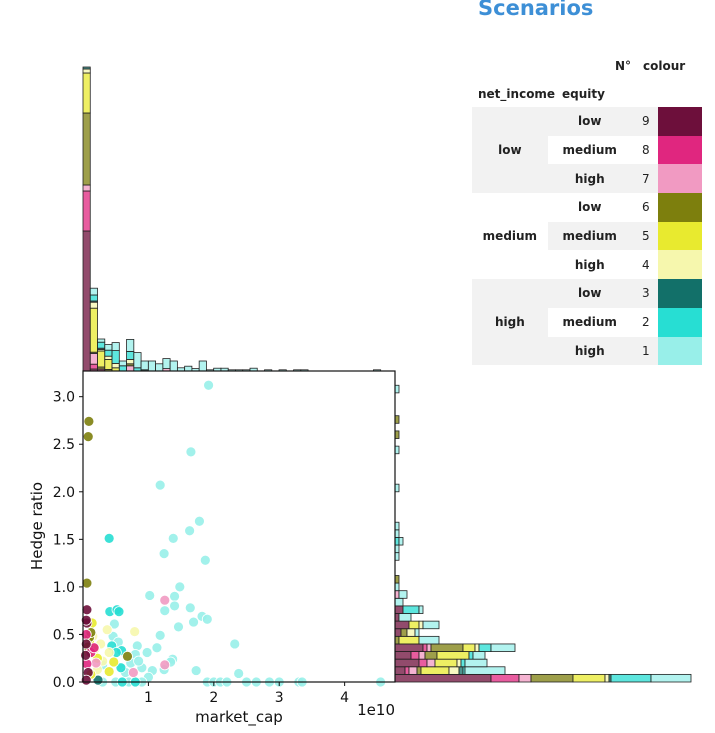 The width and height of the screenshot is (715, 733). I want to click on legend-row: high 1, so click(587, 351).